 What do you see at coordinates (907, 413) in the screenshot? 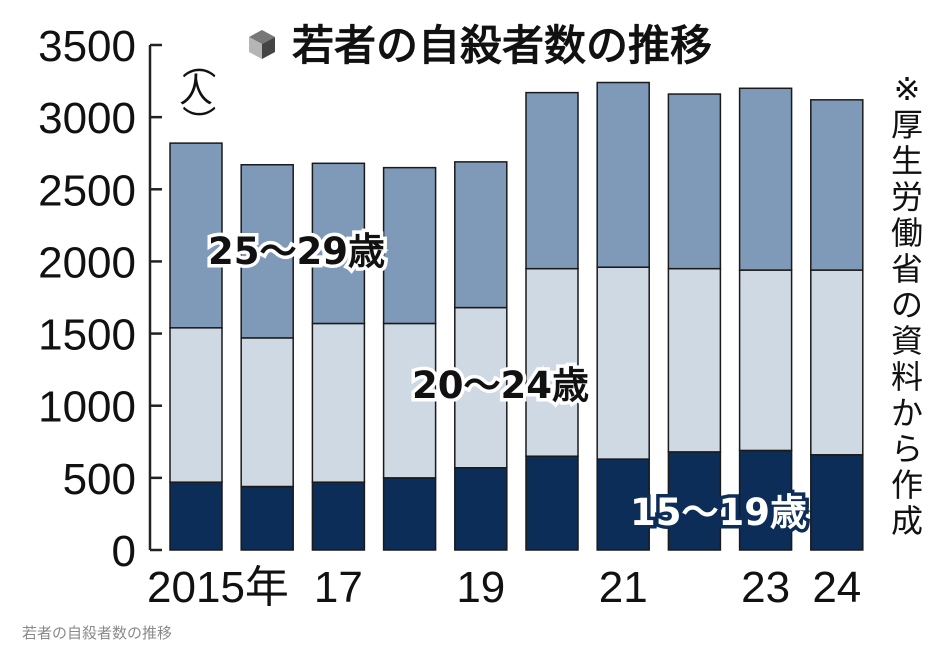
I see `source-note-char: か` at bounding box center [907, 413].